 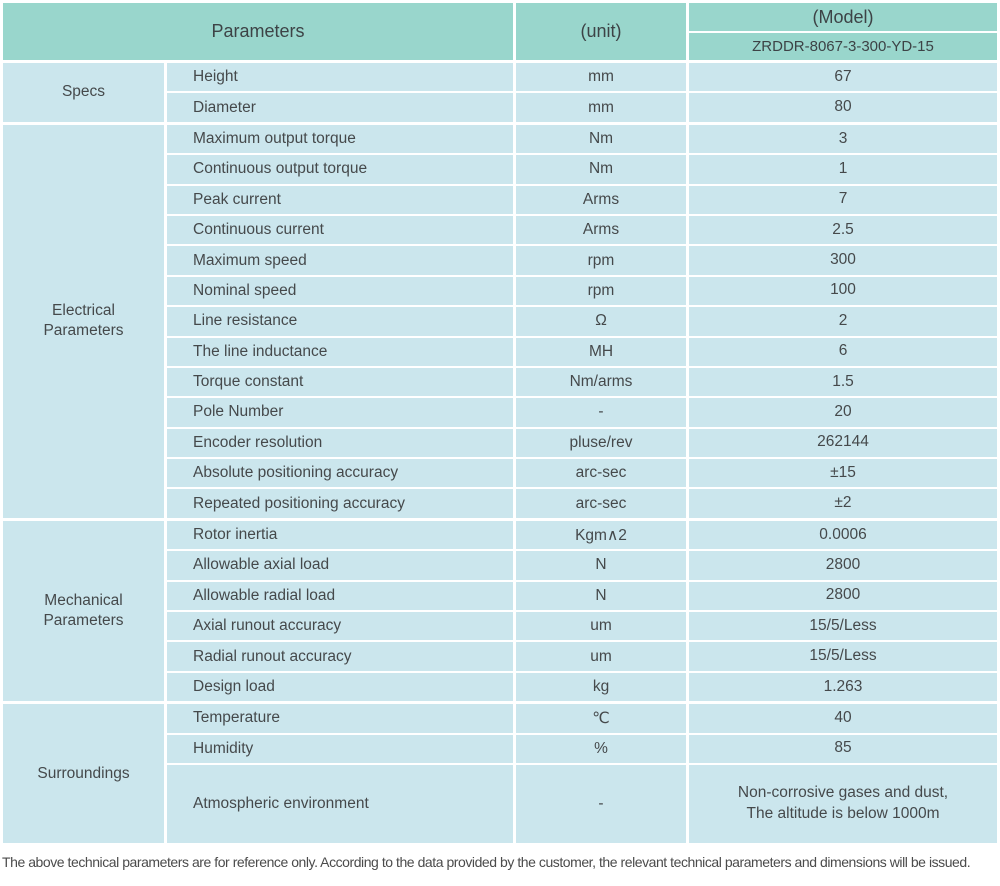 I want to click on table-row: Repeated positioning accuracy arc-sec ±2, so click(x=582, y=503).